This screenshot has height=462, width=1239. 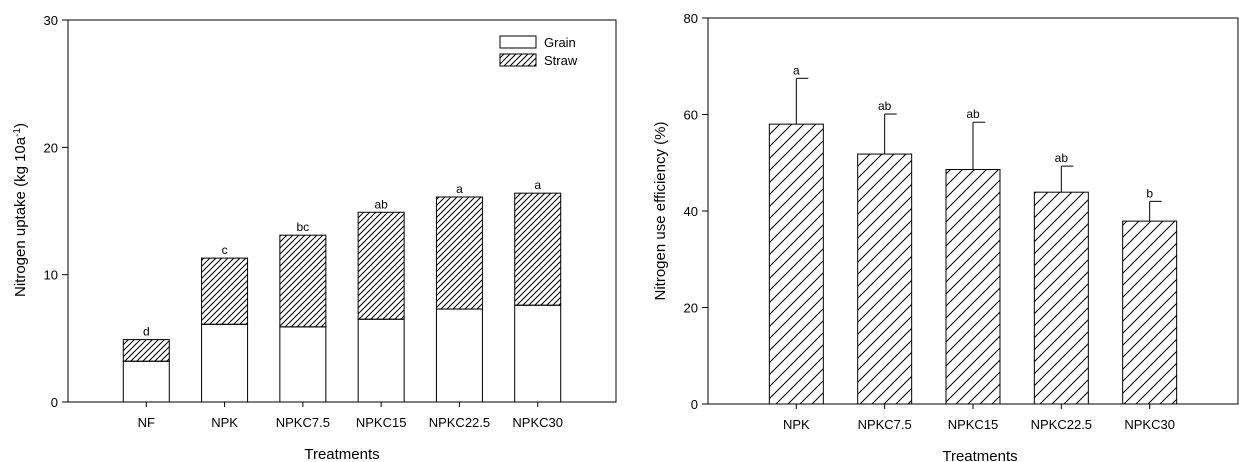 What do you see at coordinates (1149, 193) in the screenshot?
I see `significance-label: b` at bounding box center [1149, 193].